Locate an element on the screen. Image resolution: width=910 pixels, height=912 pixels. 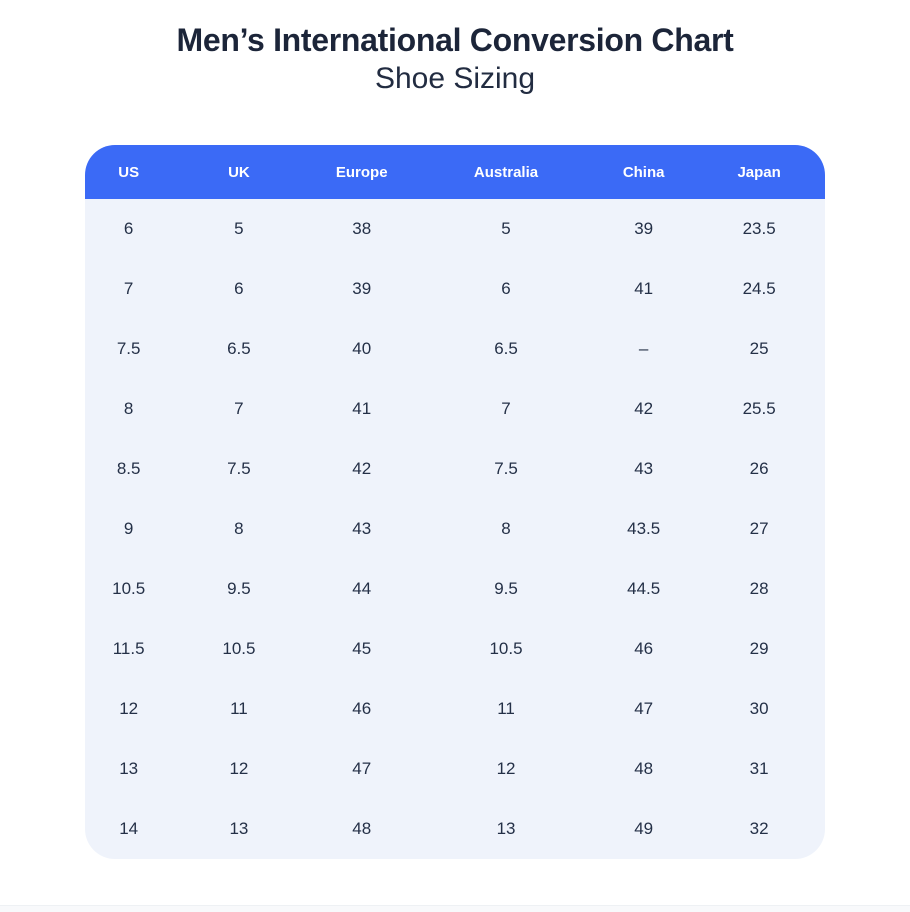
size-cell: 27 is located at coordinates (759, 528).